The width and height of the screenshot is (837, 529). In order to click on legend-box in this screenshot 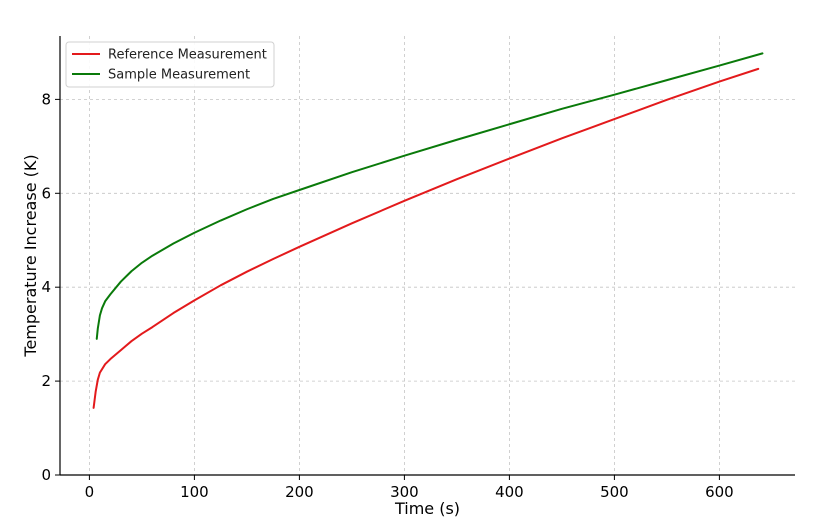, I will do `click(170, 64)`.